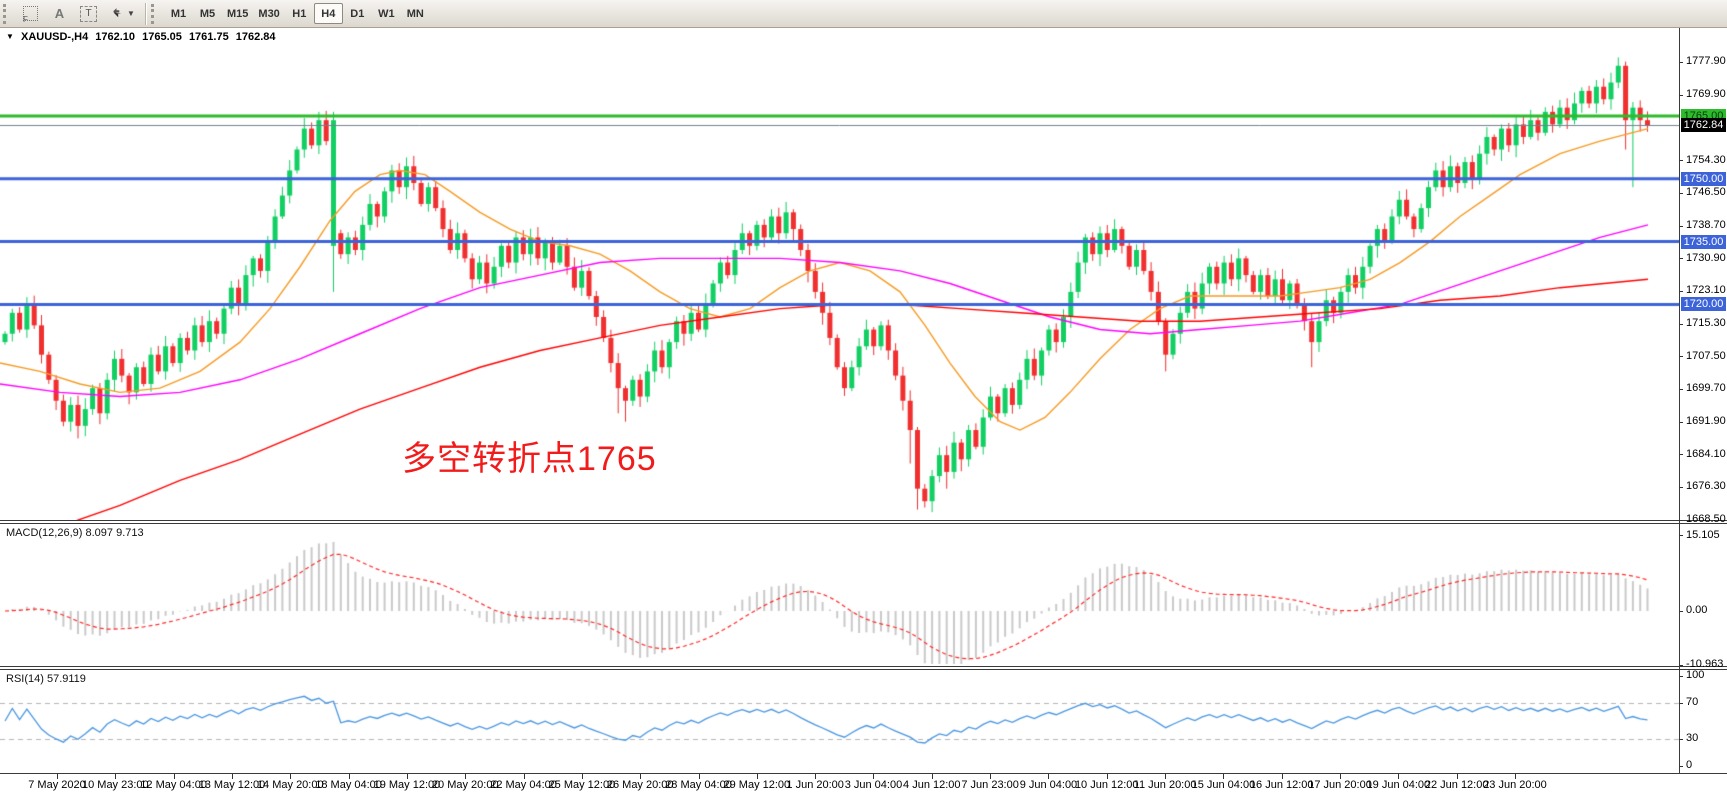 This screenshot has width=1727, height=793. I want to click on macd-signal-value: 9.713, so click(130, 533).